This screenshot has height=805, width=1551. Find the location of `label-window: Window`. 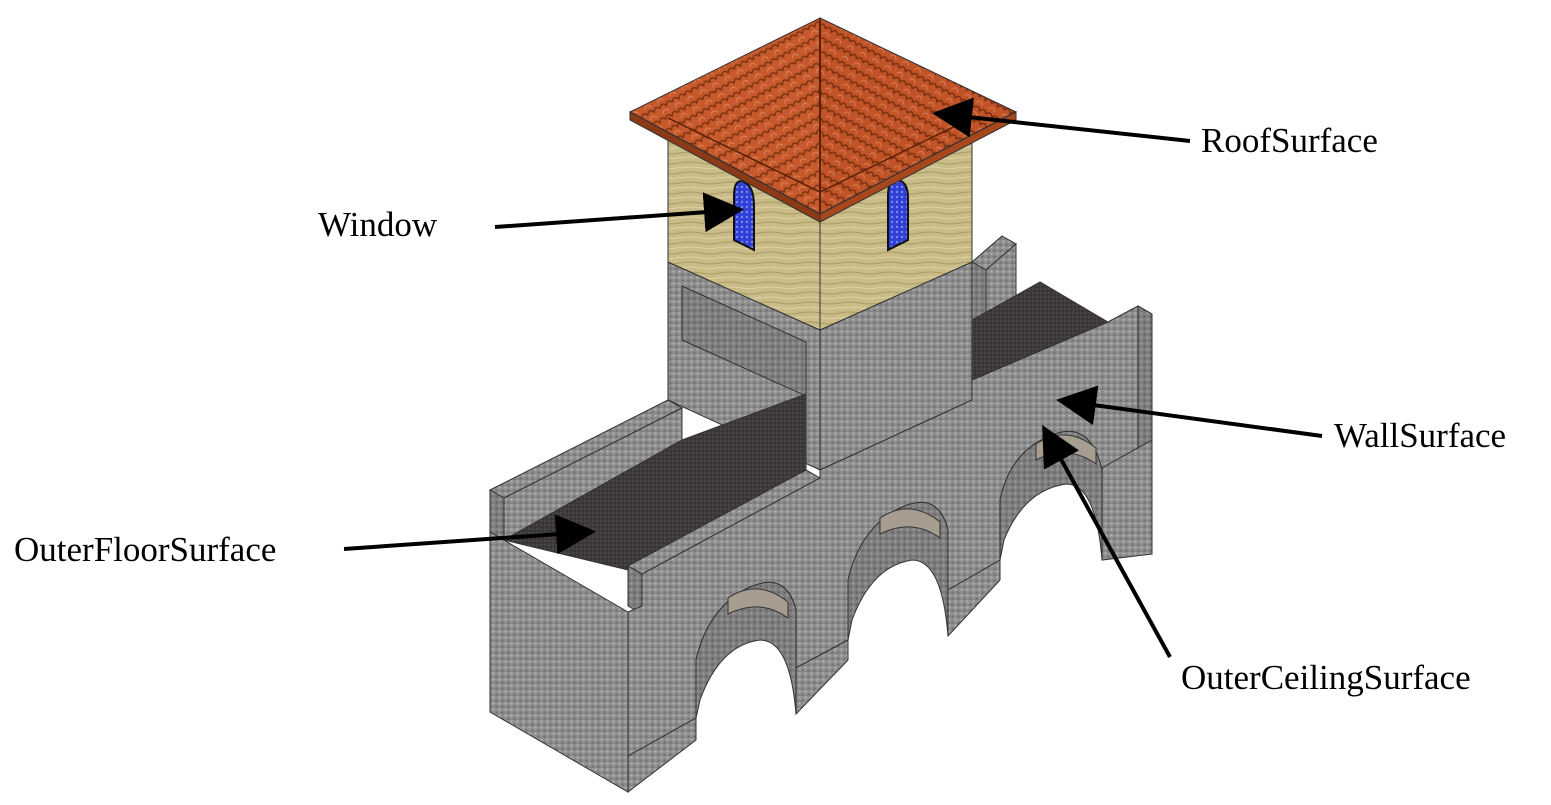

label-window: Window is located at coordinates (378, 224).